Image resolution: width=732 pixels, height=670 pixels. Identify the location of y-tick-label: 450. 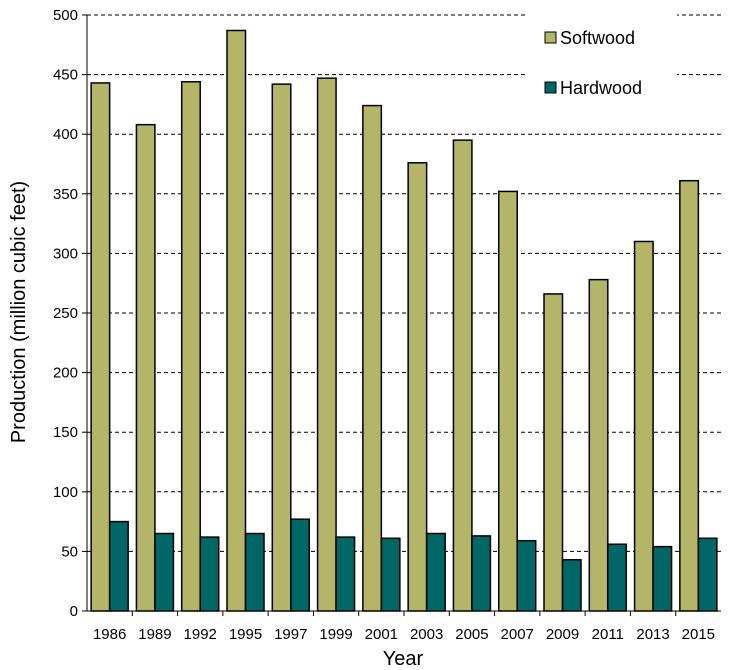
(65, 75).